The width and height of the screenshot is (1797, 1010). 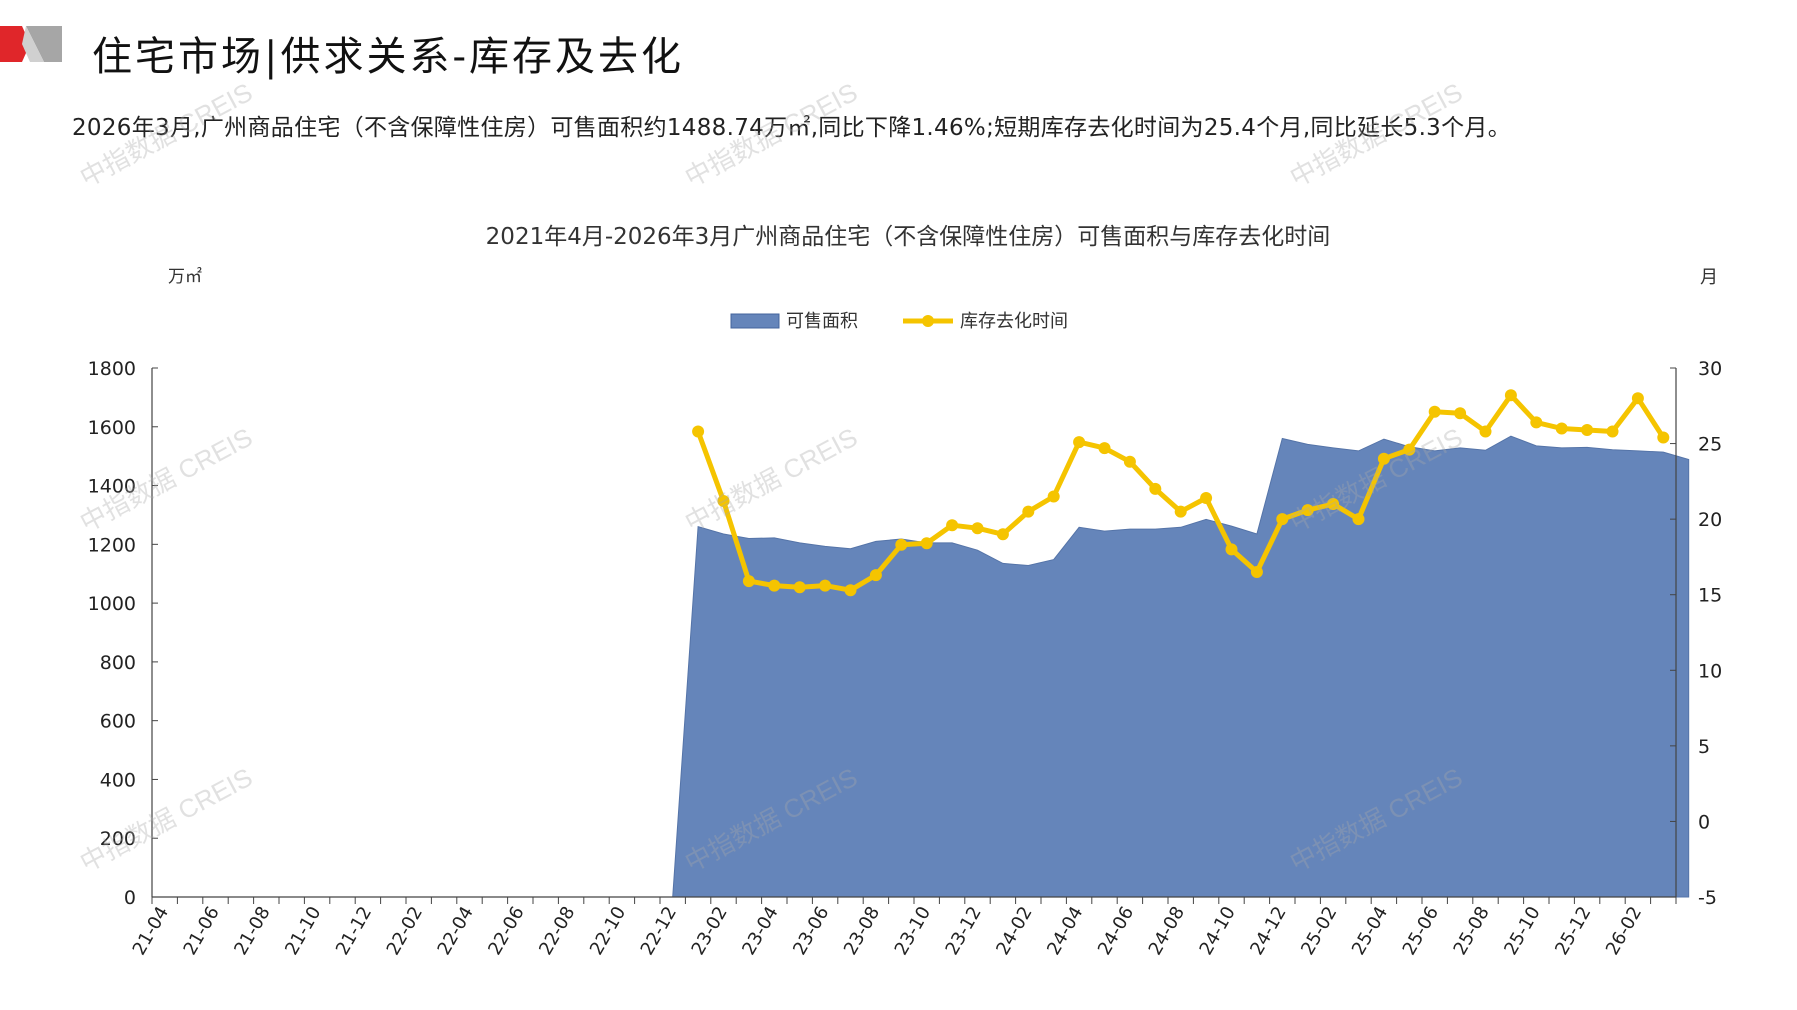 What do you see at coordinates (1421, 931) in the screenshot?
I see `x-tick-label: 25-06` at bounding box center [1421, 931].